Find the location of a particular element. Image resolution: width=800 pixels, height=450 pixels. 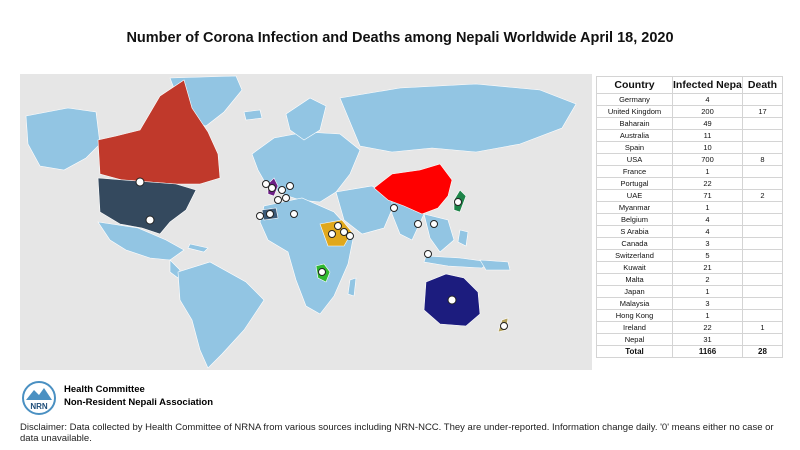

land-alaska is located at coordinates (63, 139).